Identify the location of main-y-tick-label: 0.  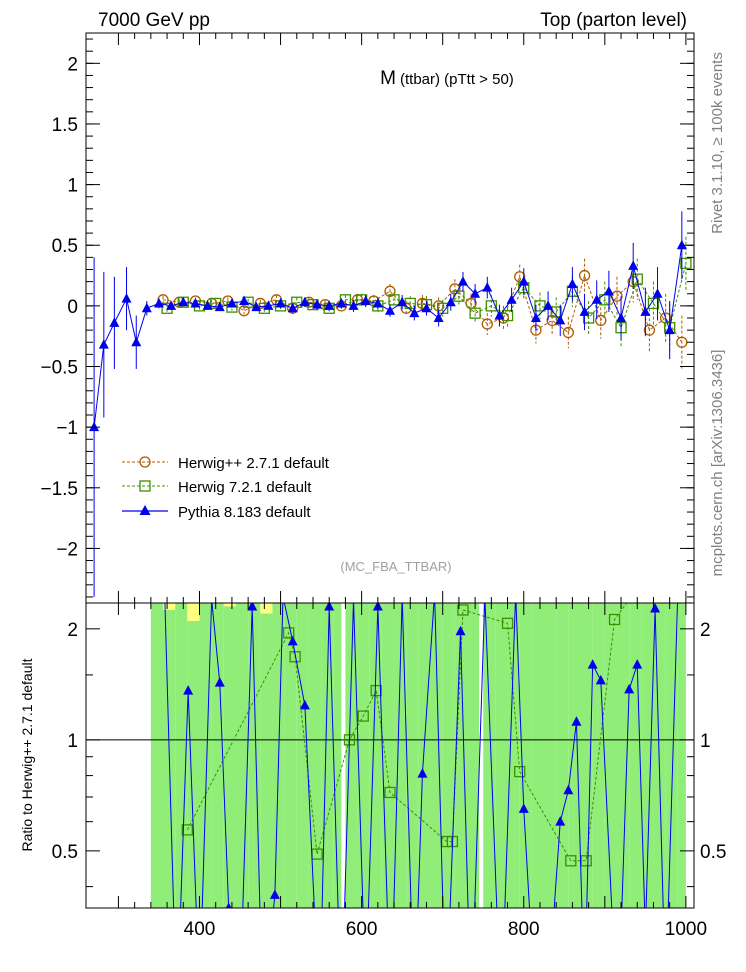
(72, 307).